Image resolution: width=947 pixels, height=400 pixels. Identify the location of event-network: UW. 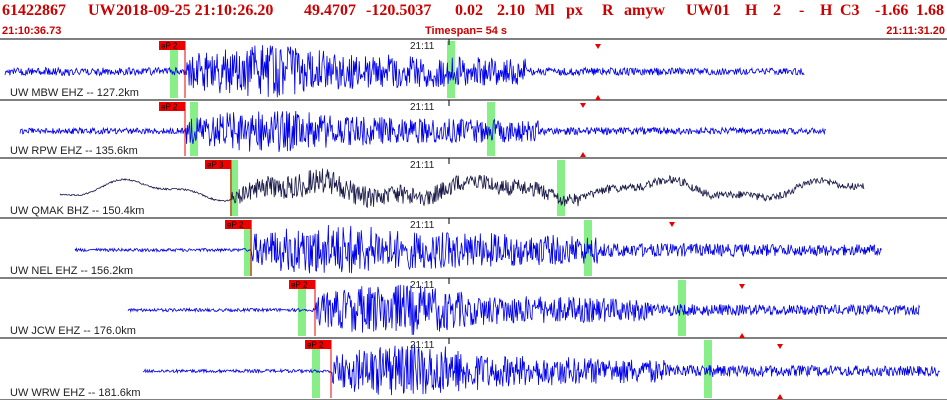
(102, 10).